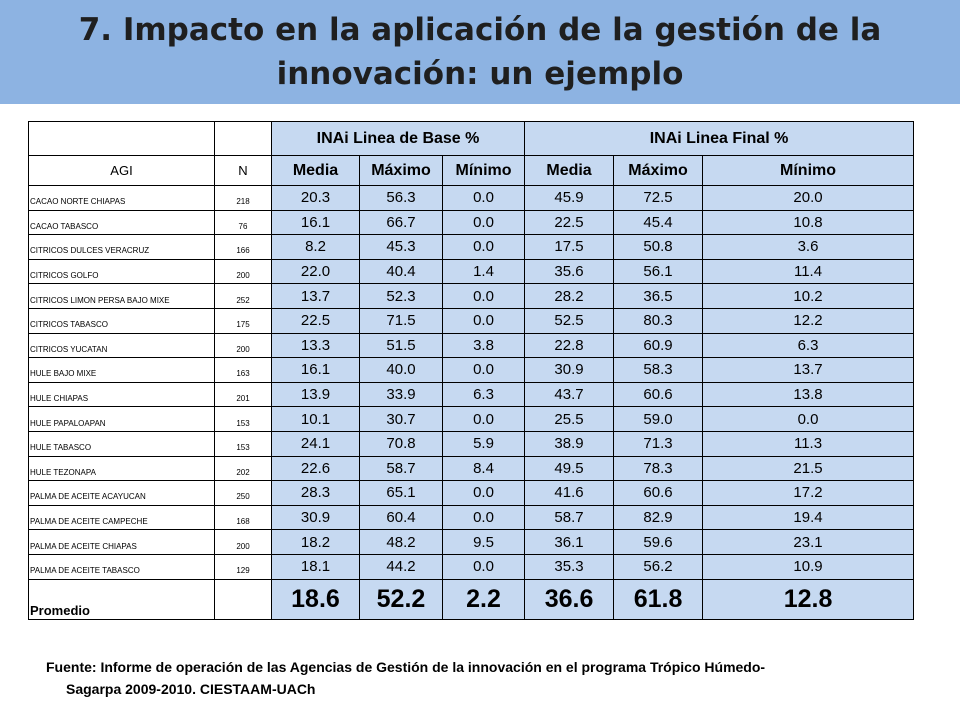  Describe the element at coordinates (808, 296) in the screenshot. I see `value-cell: 10.2` at that location.